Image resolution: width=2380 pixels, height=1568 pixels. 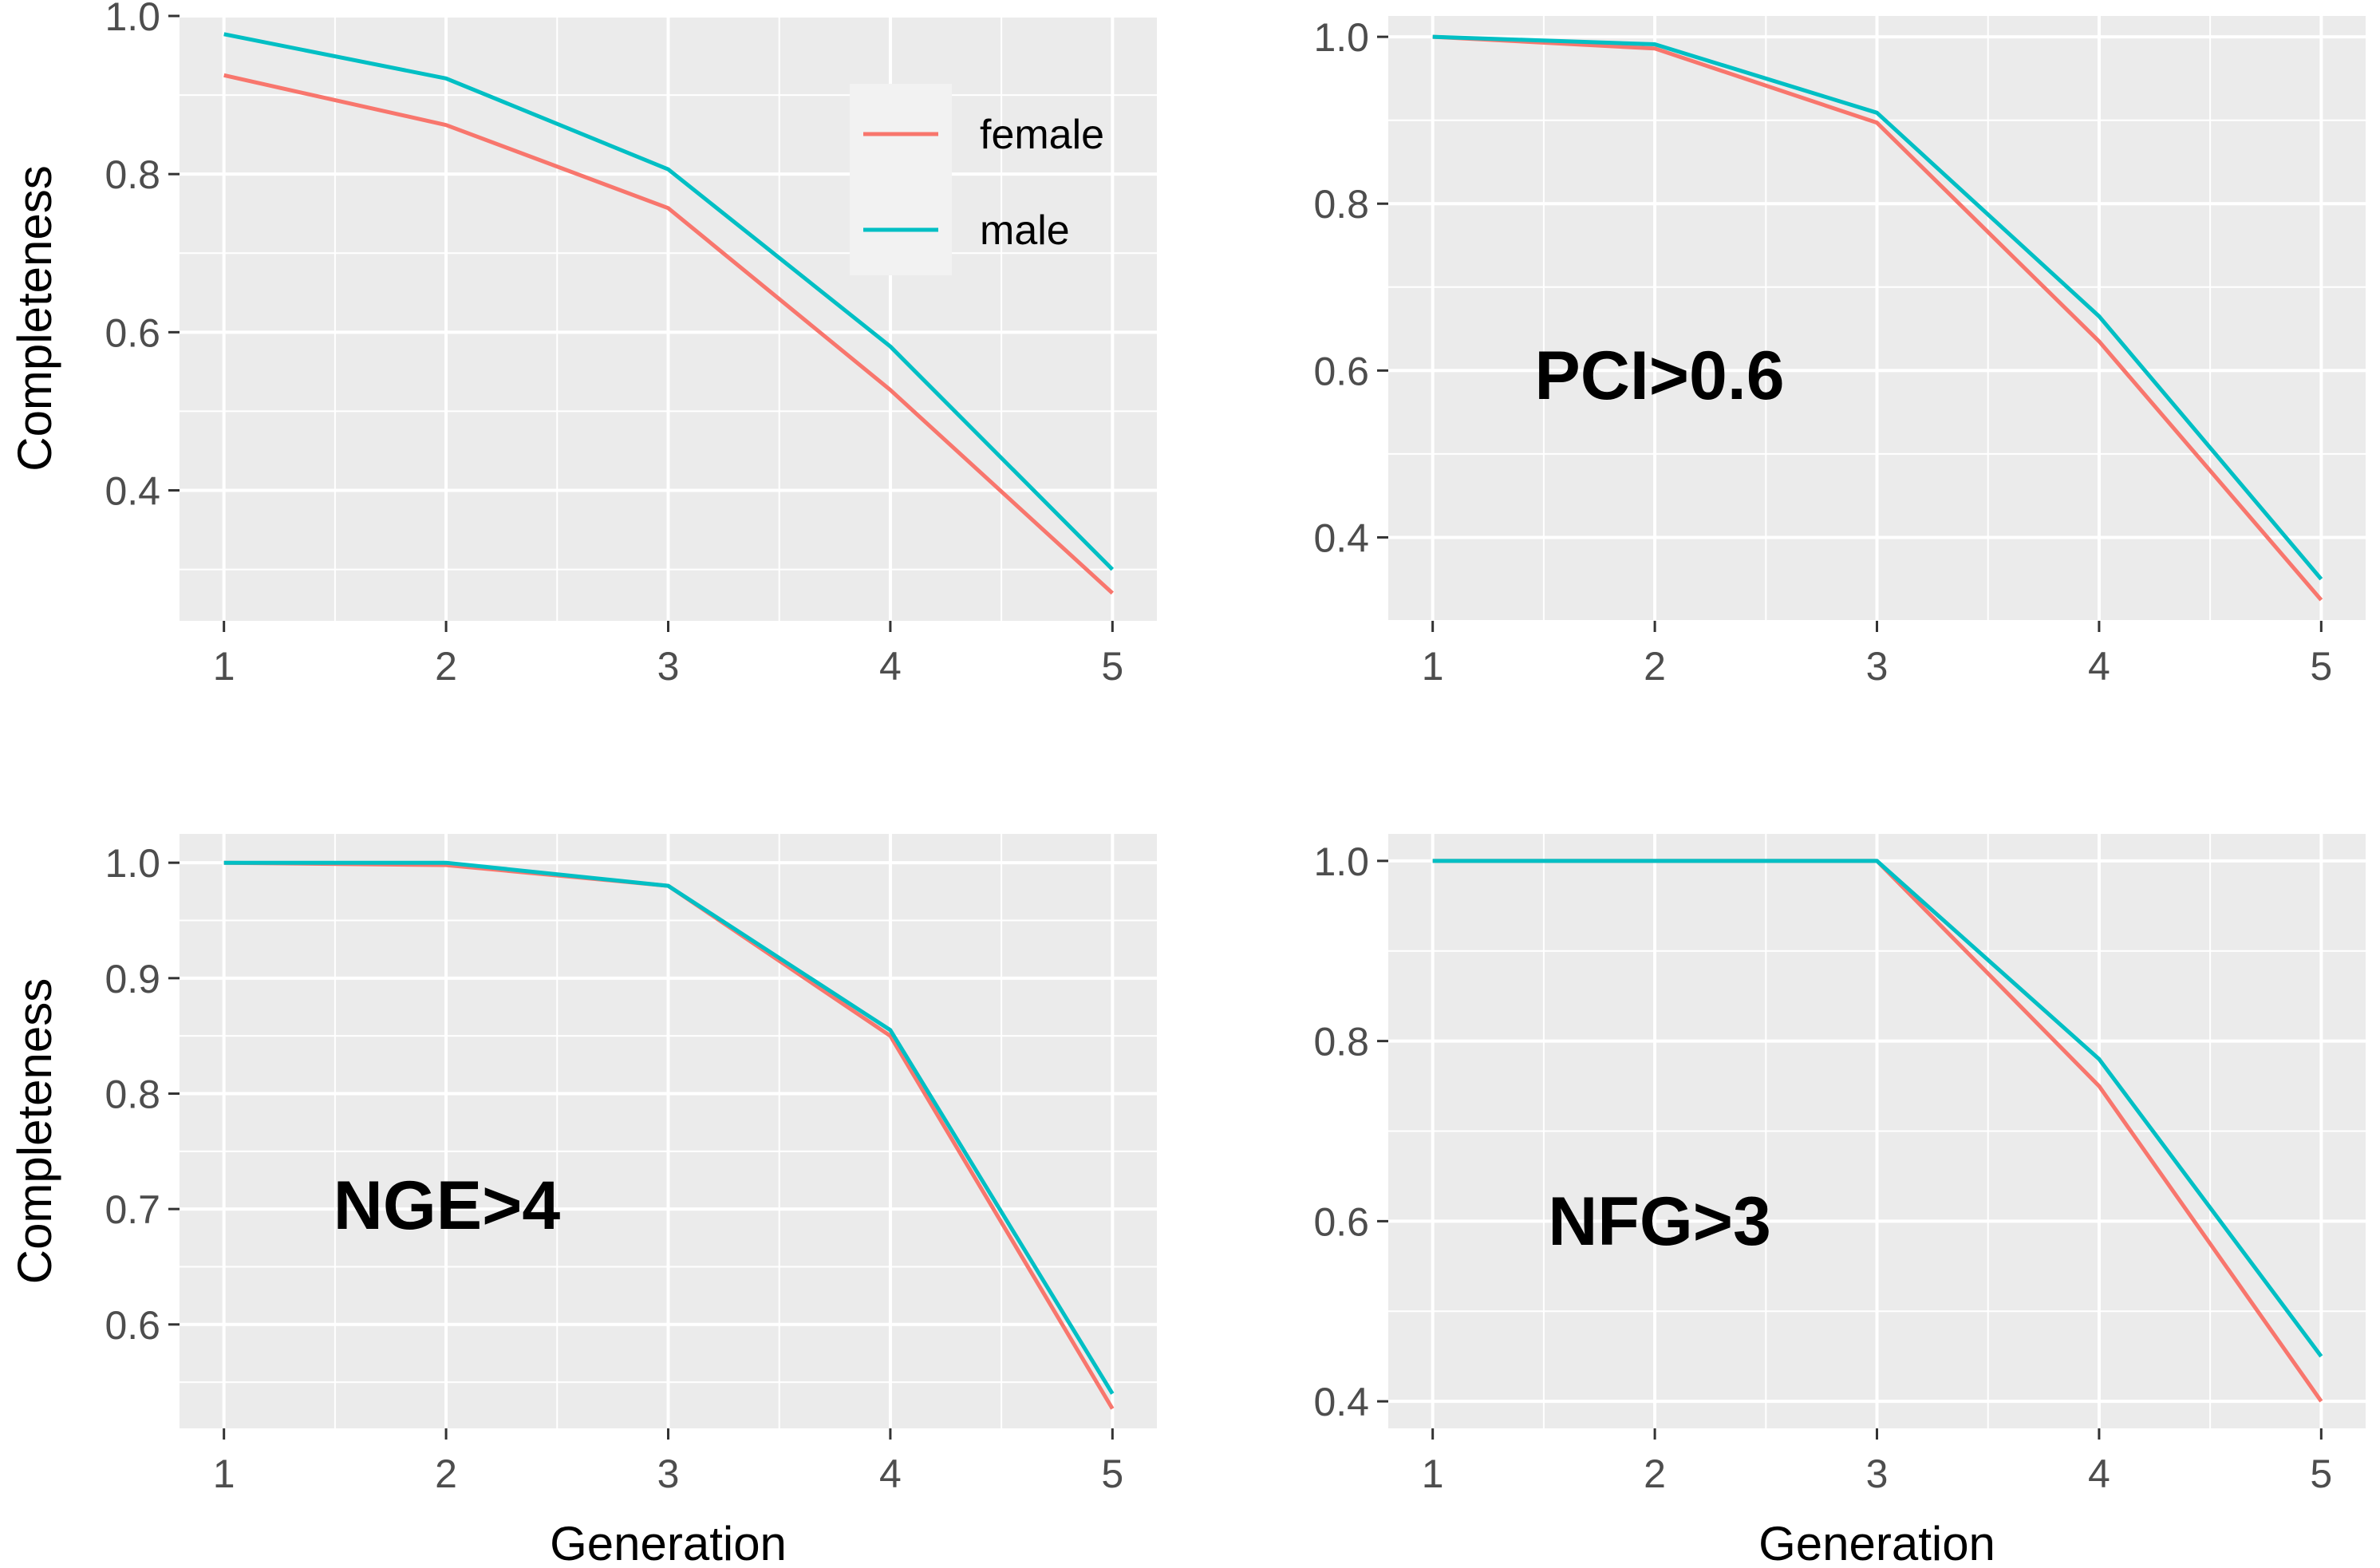 I want to click on legend-label-male: male, so click(x=1025, y=230).